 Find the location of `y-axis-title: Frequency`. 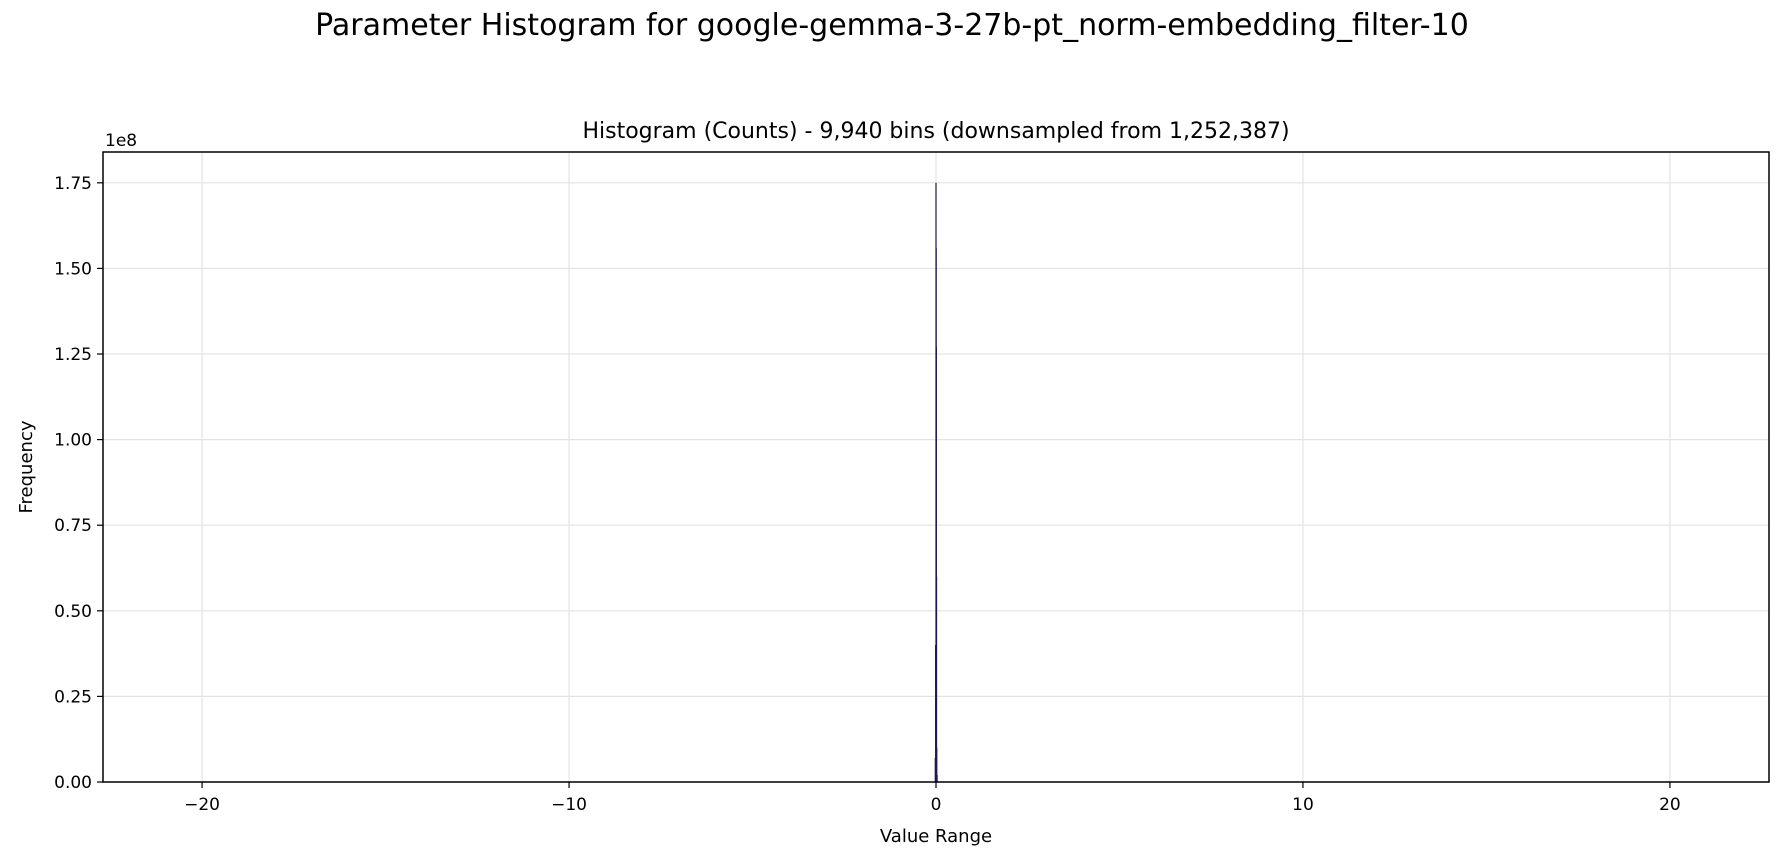

y-axis-title: Frequency is located at coordinates (26, 466).